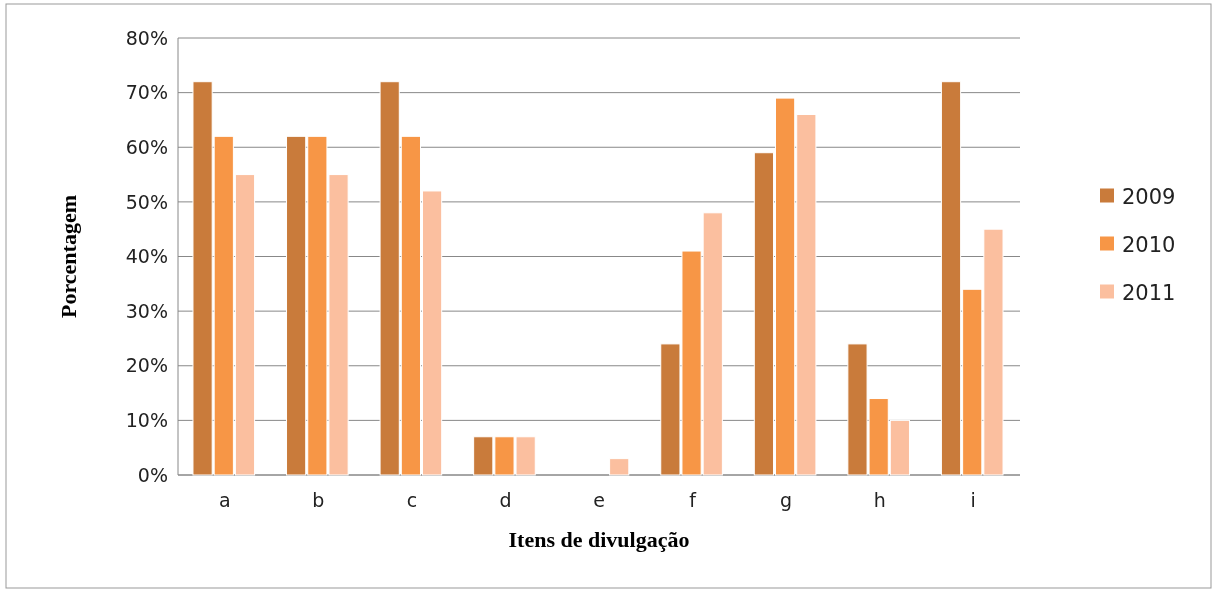  What do you see at coordinates (786, 500) in the screenshot?
I see `x-tick-label: g` at bounding box center [786, 500].